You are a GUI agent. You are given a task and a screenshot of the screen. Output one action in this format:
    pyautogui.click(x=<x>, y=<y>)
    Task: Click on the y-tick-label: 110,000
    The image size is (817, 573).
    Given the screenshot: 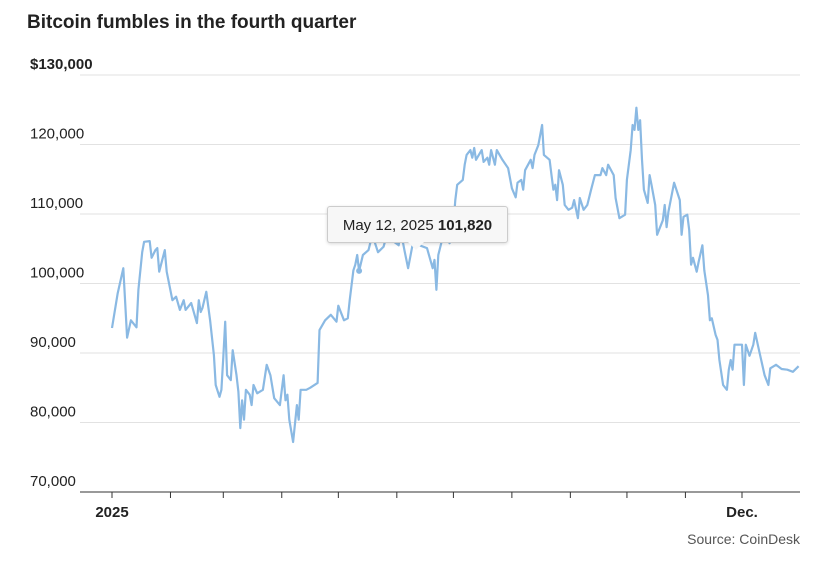 What is the action you would take?
    pyautogui.click(x=56, y=203)
    